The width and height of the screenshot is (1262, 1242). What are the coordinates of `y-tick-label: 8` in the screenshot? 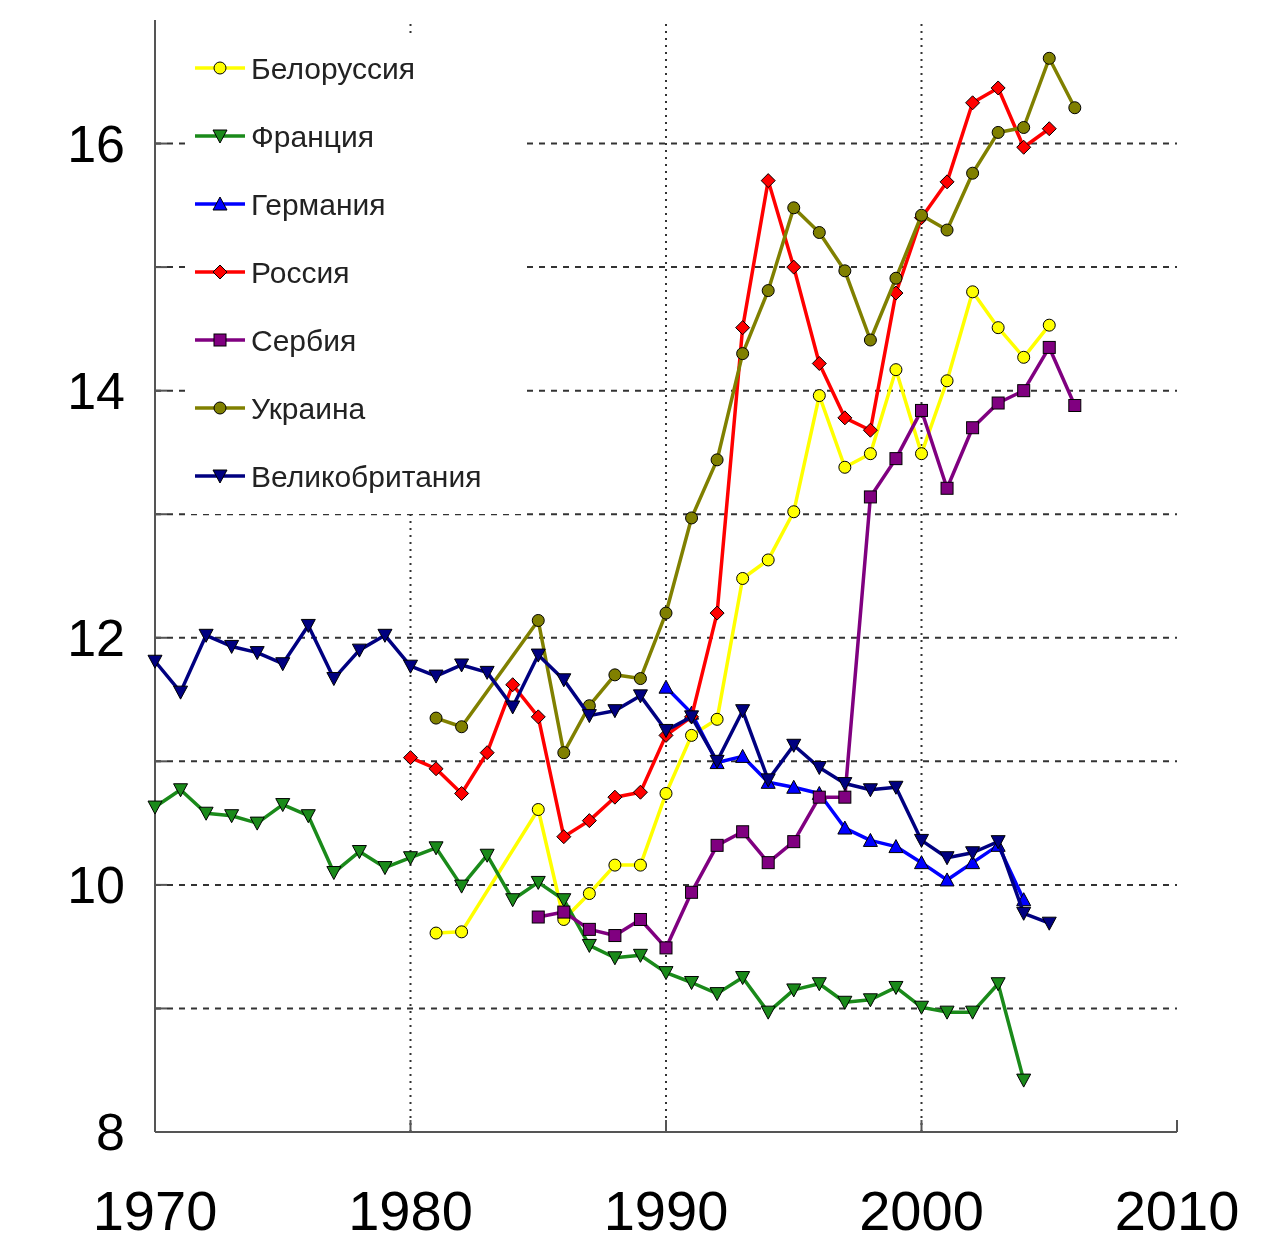 It's located at (110, 1132).